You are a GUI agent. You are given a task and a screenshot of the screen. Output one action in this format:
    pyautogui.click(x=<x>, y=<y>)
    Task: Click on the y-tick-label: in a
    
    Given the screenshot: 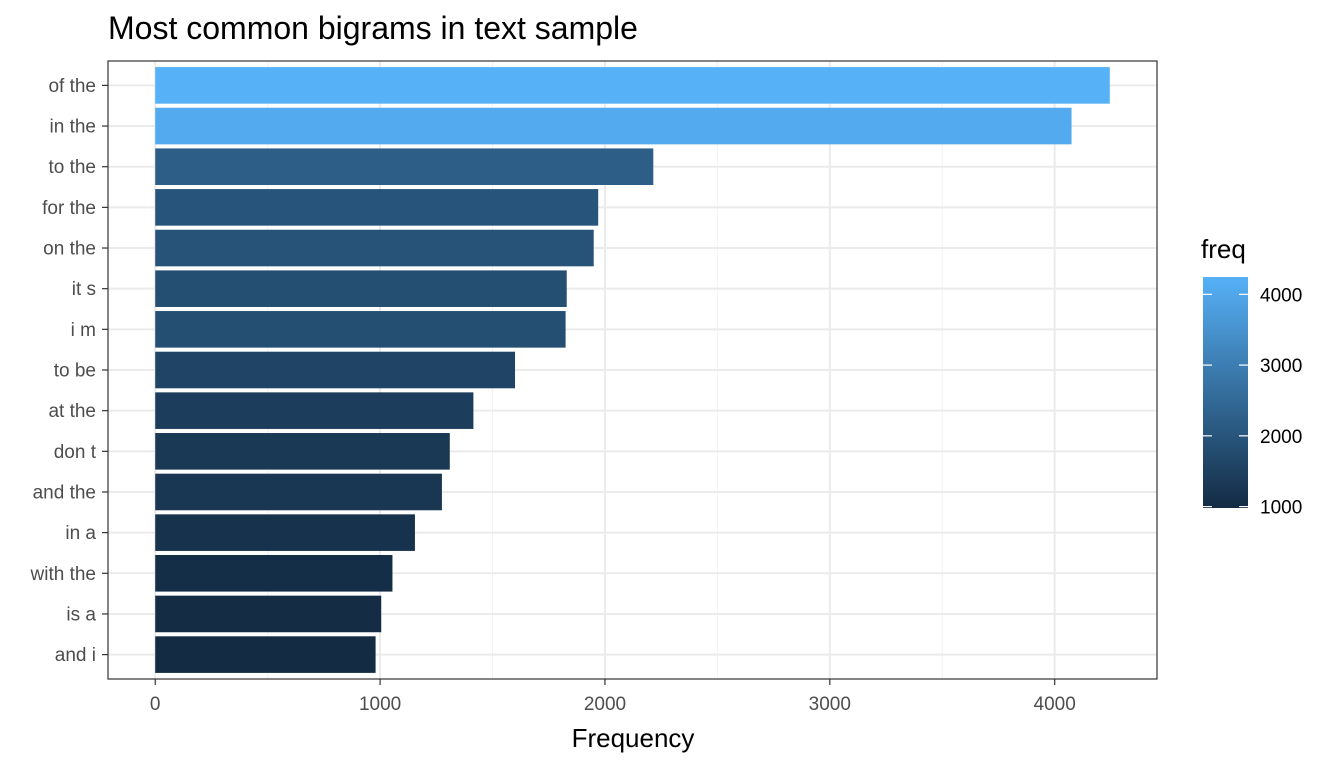 What is the action you would take?
    pyautogui.click(x=80, y=533)
    